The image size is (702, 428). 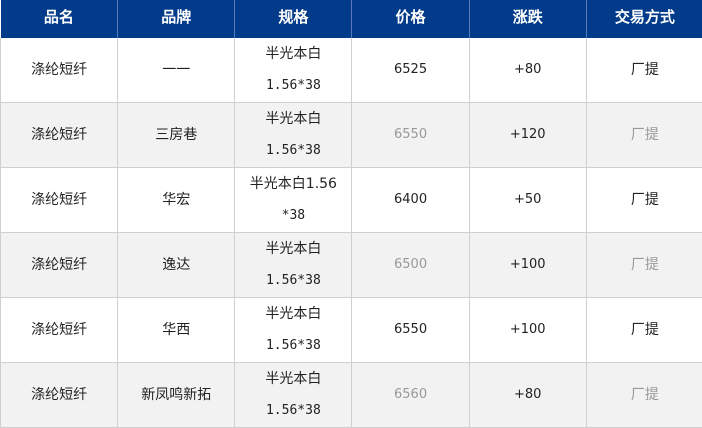 What do you see at coordinates (176, 395) in the screenshot?
I see `cell-brand: 新凤鸣新拓` at bounding box center [176, 395].